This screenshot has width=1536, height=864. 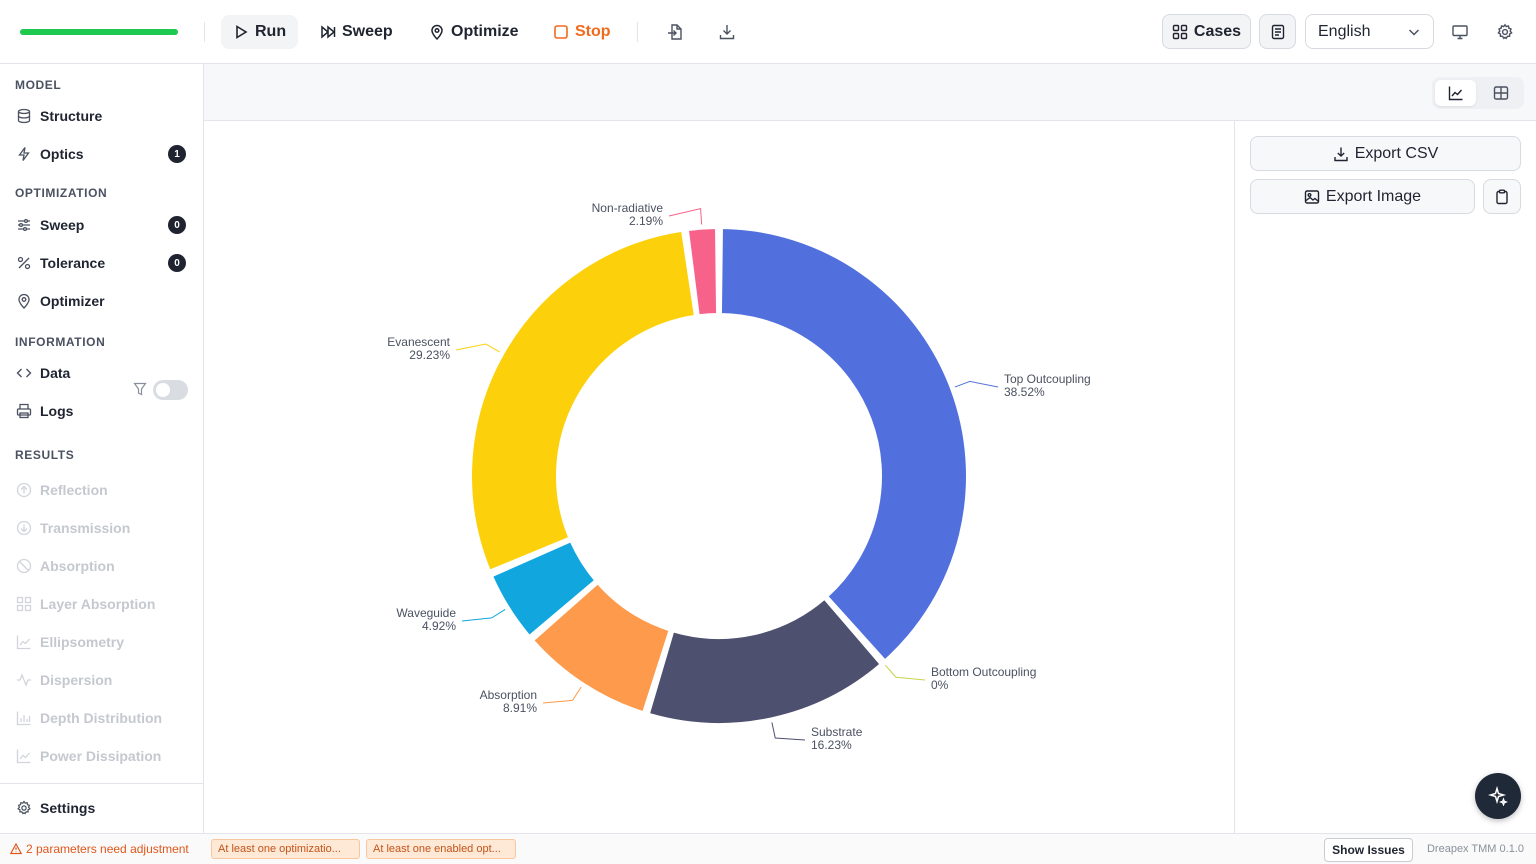 I want to click on stop-icon, so click(x=561, y=32).